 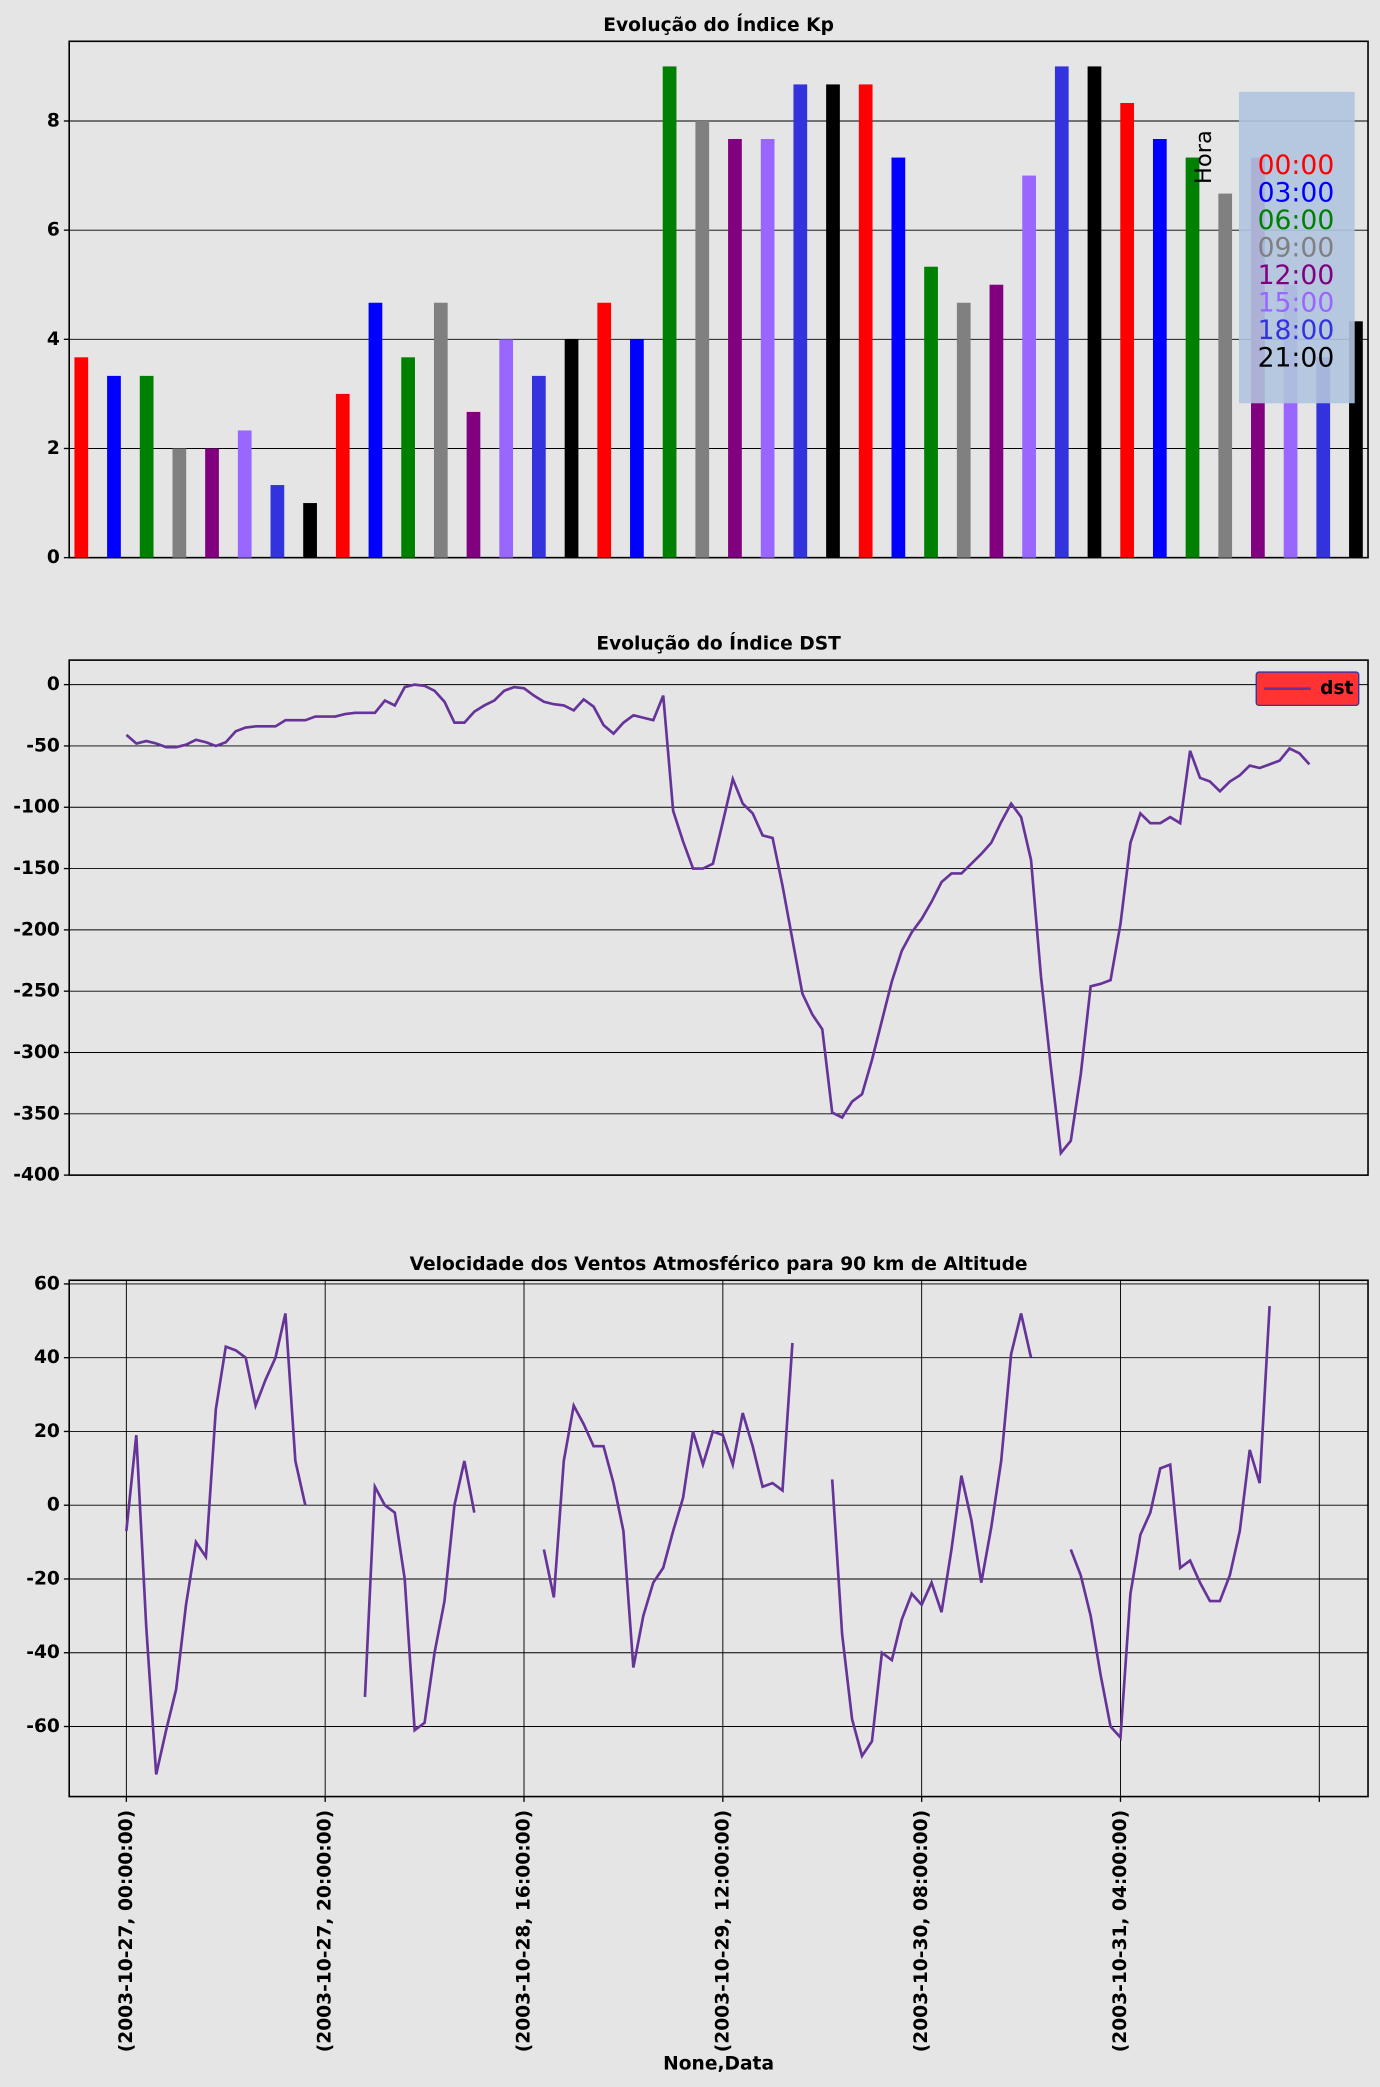 What do you see at coordinates (1204, 157) in the screenshot?
I see `legend-title: Hora` at bounding box center [1204, 157].